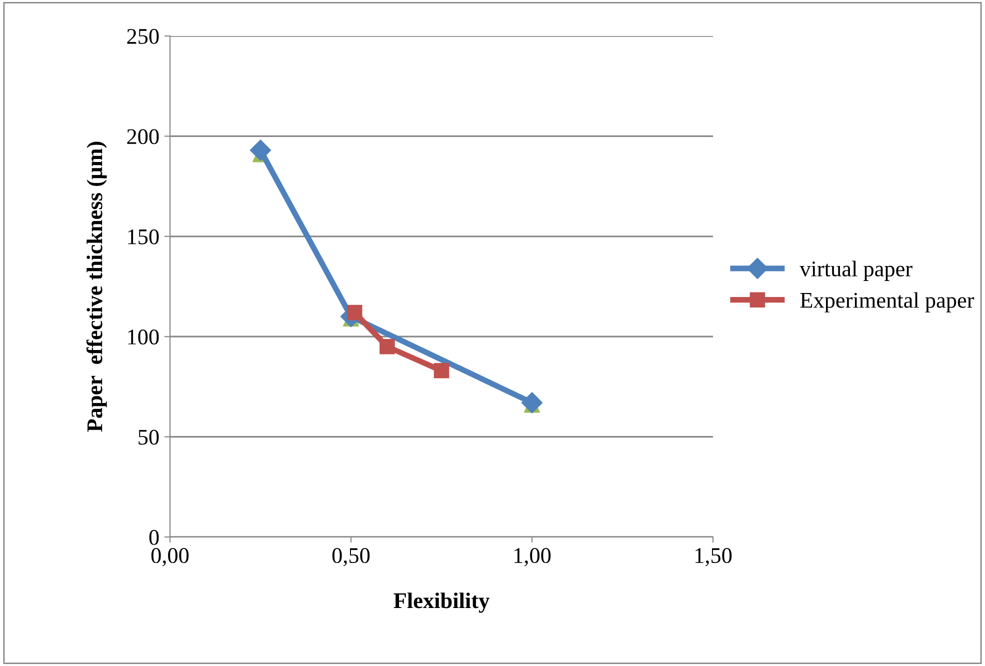 Image resolution: width=985 pixels, height=666 pixels. Describe the element at coordinates (148, 437) in the screenshot. I see `y-tick-label: 50` at that location.